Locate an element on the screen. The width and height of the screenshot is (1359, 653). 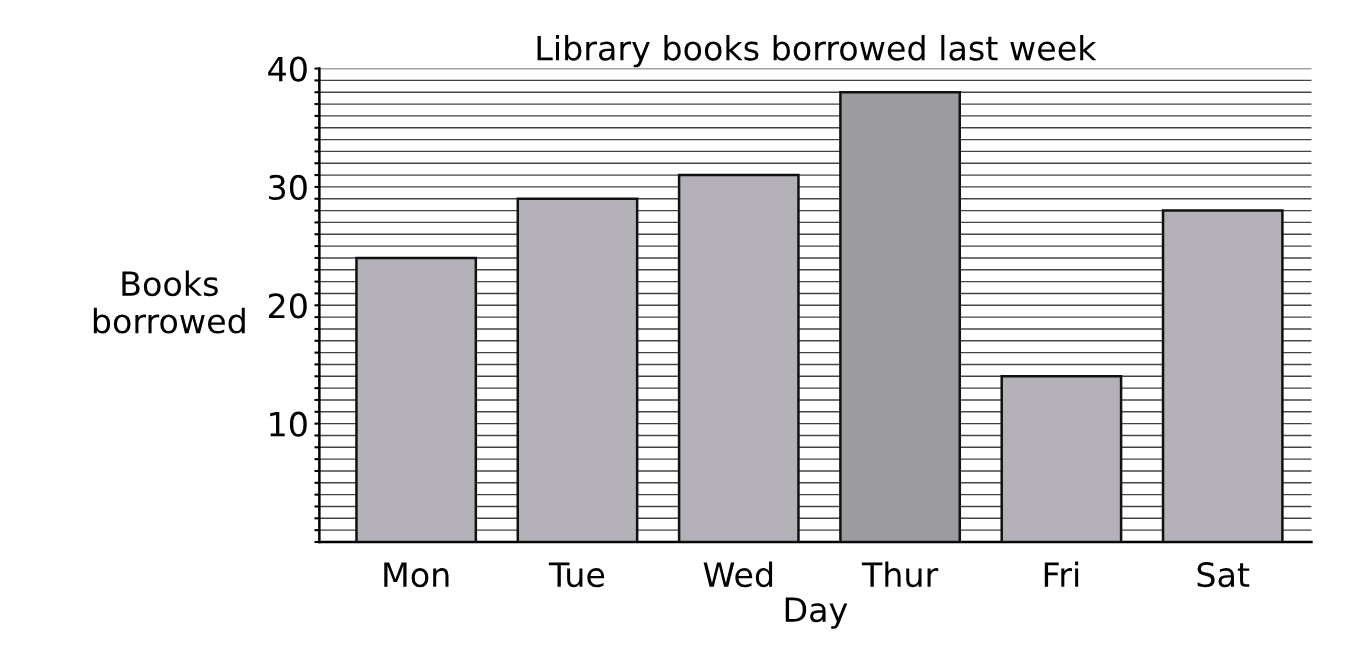
x-tick-label: Thur is located at coordinates (900, 574).